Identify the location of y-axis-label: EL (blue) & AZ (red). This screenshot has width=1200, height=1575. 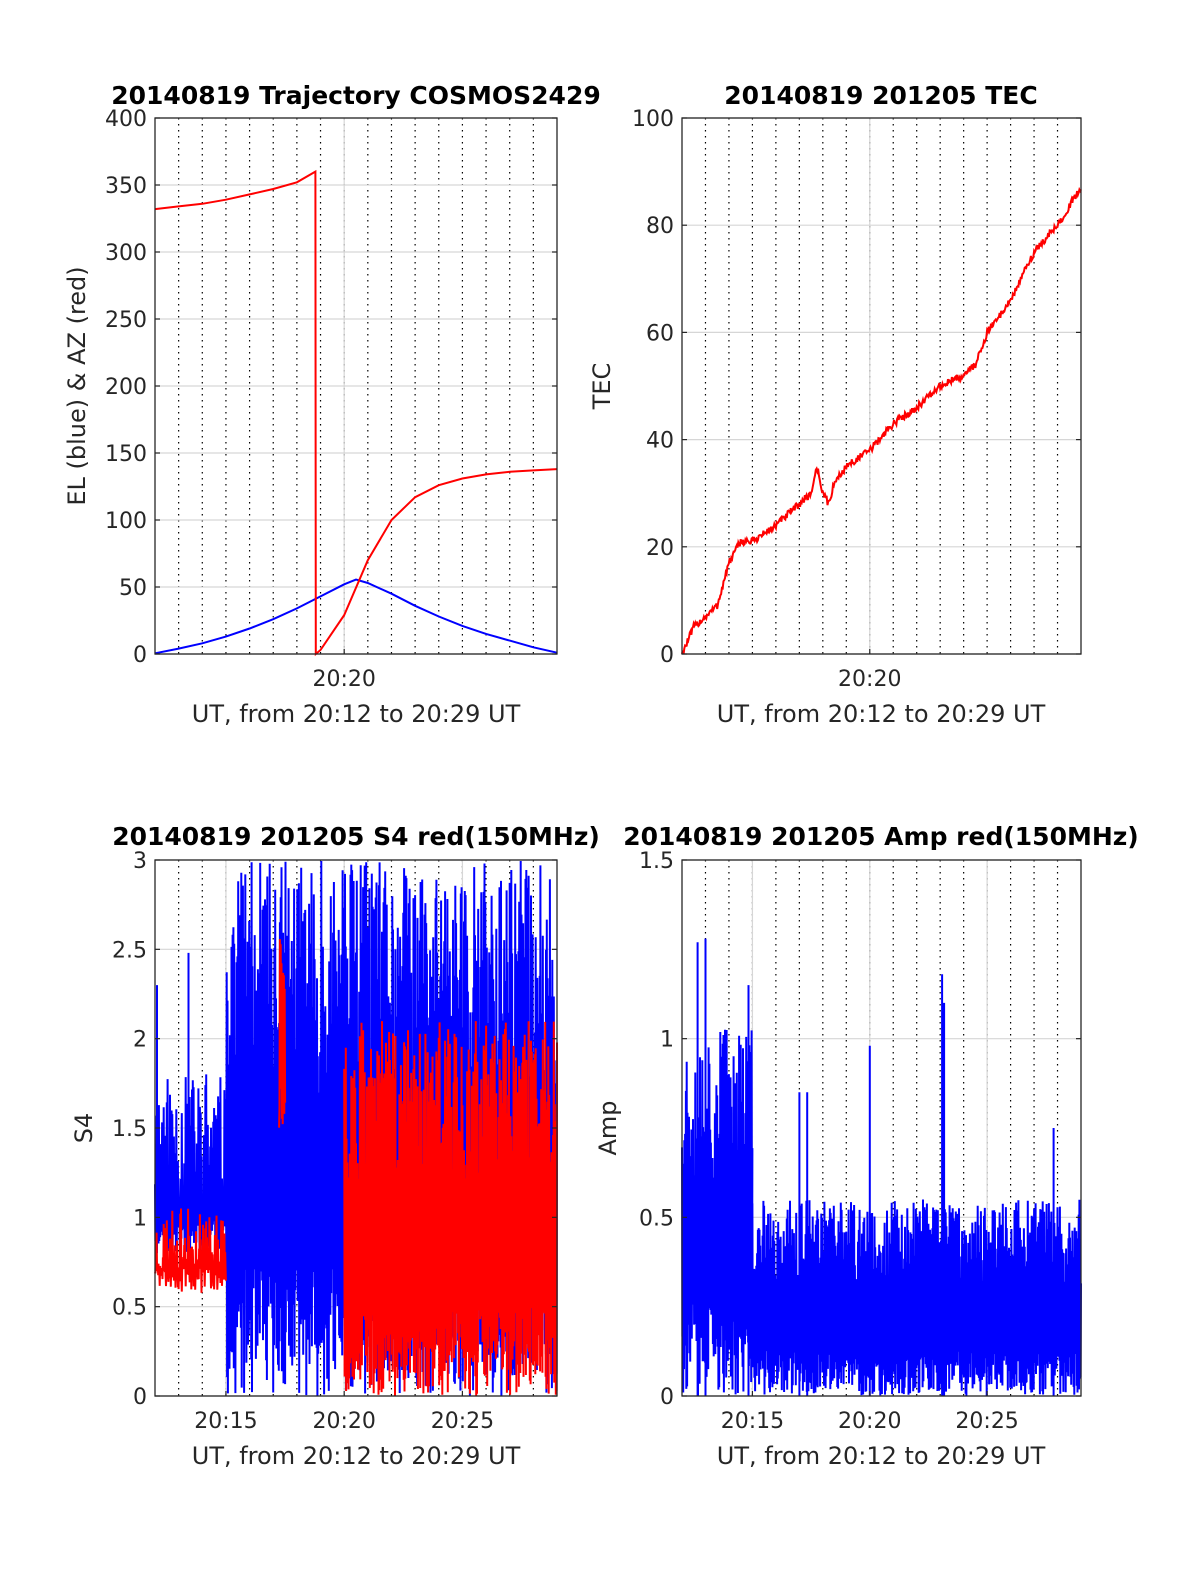
(77, 385).